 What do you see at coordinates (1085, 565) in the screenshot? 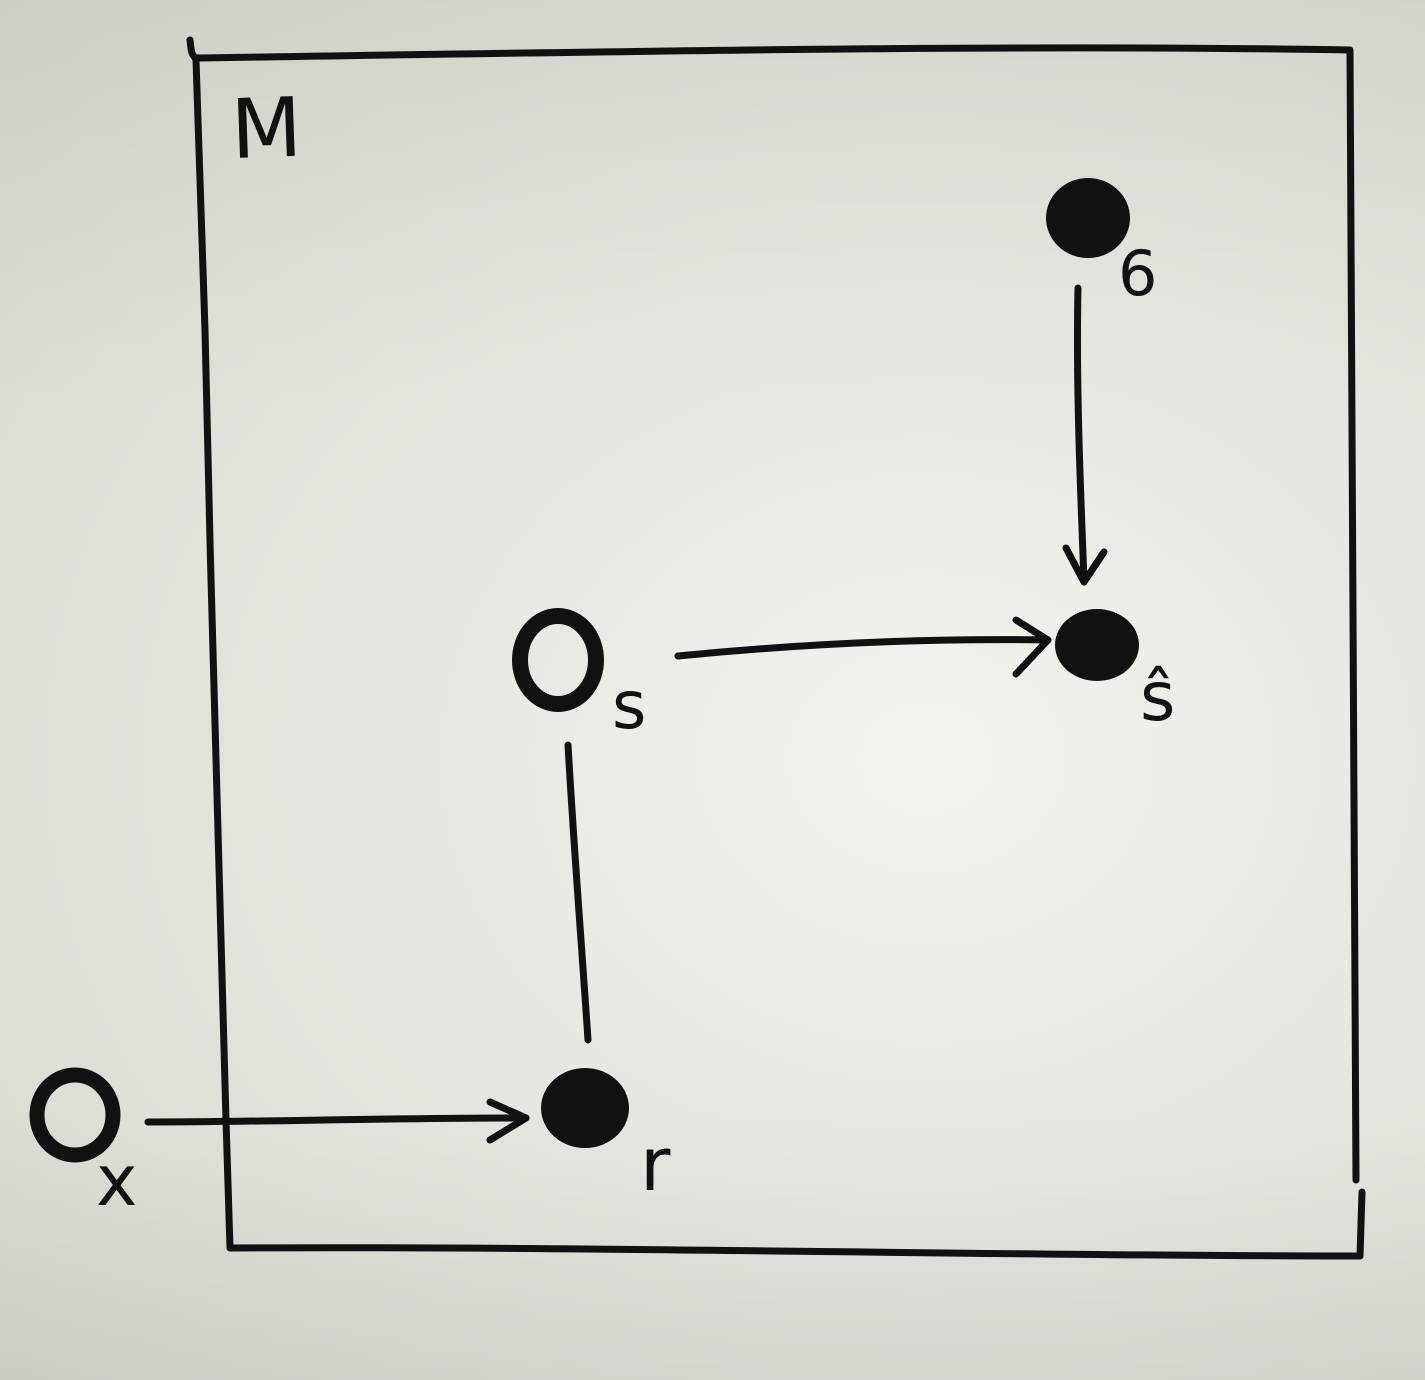
I see `arrowhead-down-icon` at bounding box center [1085, 565].